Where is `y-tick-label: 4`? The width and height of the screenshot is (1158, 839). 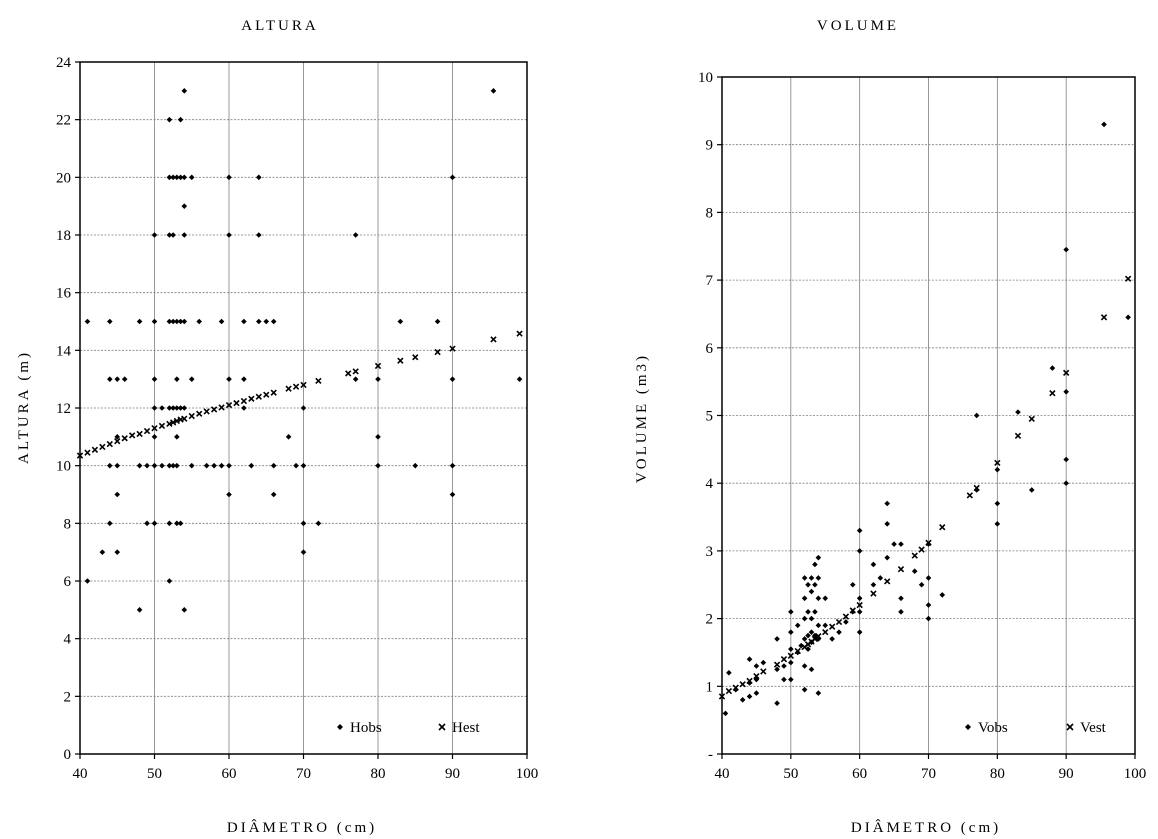 y-tick-label: 4 is located at coordinates (710, 484).